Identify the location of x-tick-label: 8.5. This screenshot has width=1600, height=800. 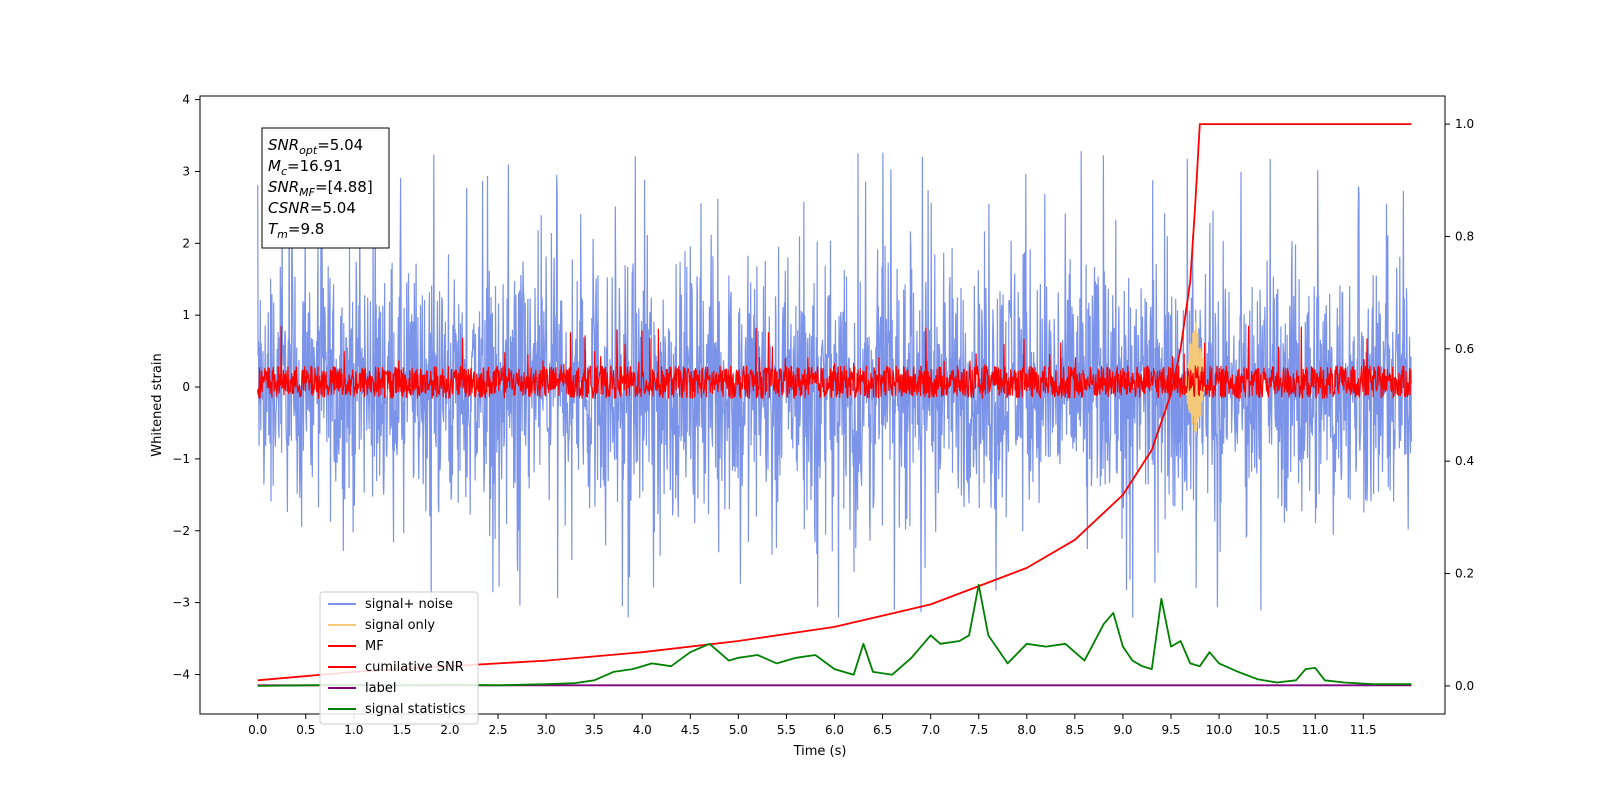
(1074, 730).